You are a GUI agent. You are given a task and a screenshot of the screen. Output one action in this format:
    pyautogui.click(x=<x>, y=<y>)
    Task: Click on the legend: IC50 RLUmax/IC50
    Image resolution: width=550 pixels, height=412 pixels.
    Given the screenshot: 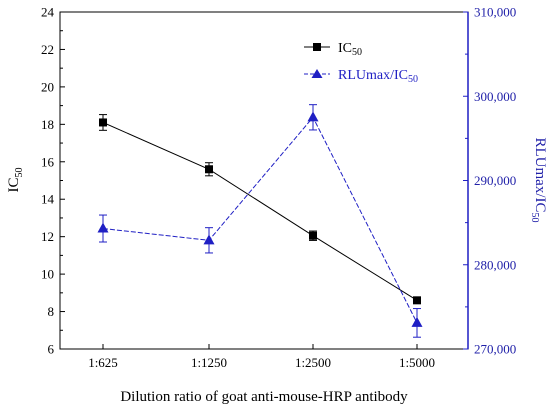 What is the action you would take?
    pyautogui.click(x=361, y=63)
    